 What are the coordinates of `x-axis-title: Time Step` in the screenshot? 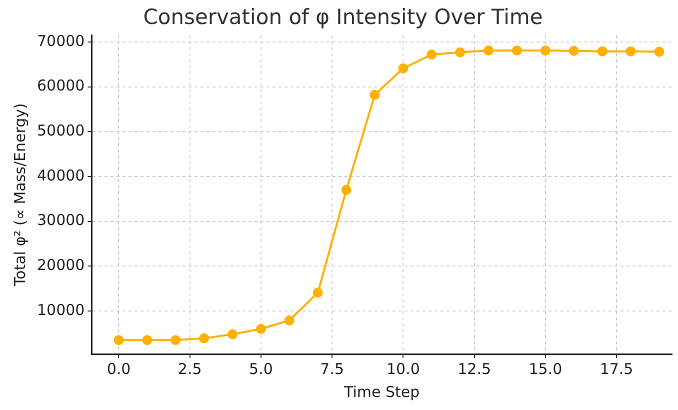 It's located at (381, 391).